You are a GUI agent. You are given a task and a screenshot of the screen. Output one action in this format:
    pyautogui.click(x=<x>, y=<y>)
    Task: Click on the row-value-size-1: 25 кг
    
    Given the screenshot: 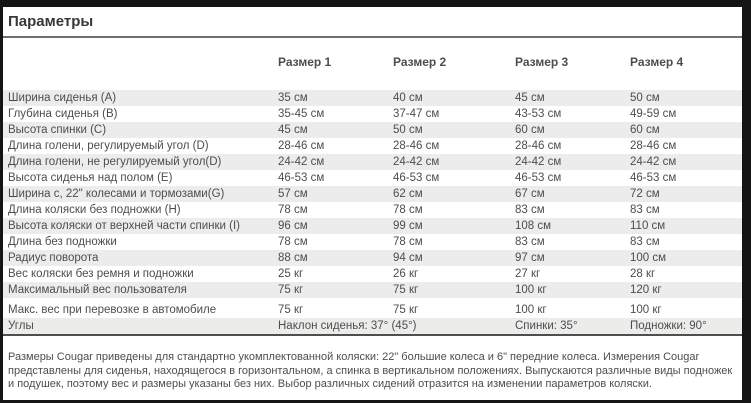 What is the action you would take?
    pyautogui.click(x=291, y=274)
    